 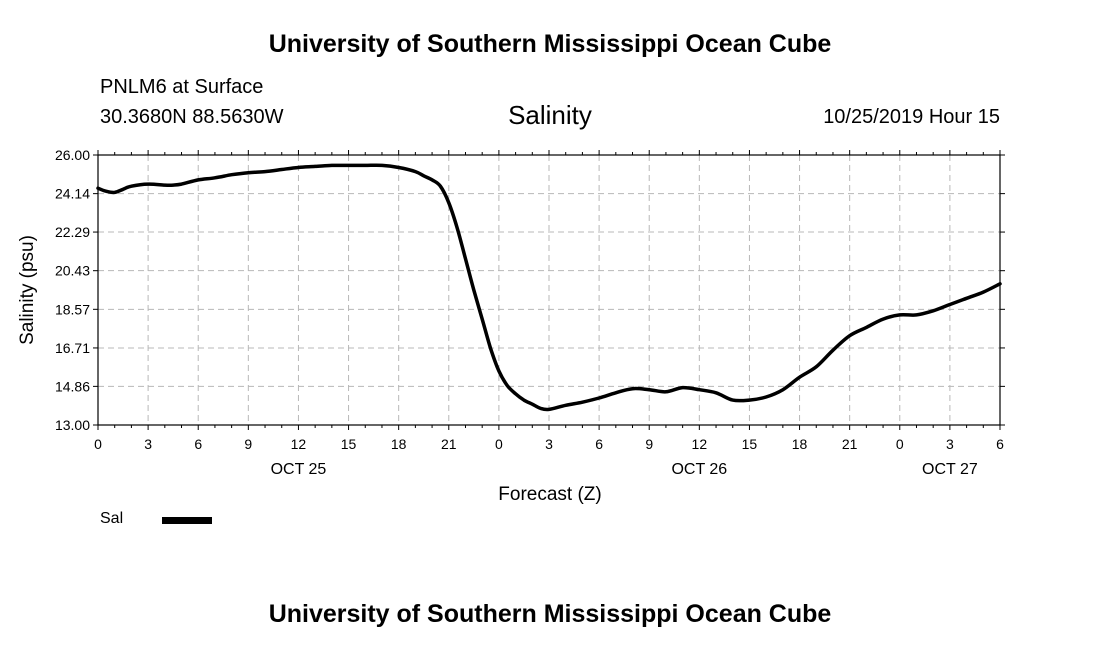 I want to click on y-tick-label: 22.29, so click(x=72, y=232).